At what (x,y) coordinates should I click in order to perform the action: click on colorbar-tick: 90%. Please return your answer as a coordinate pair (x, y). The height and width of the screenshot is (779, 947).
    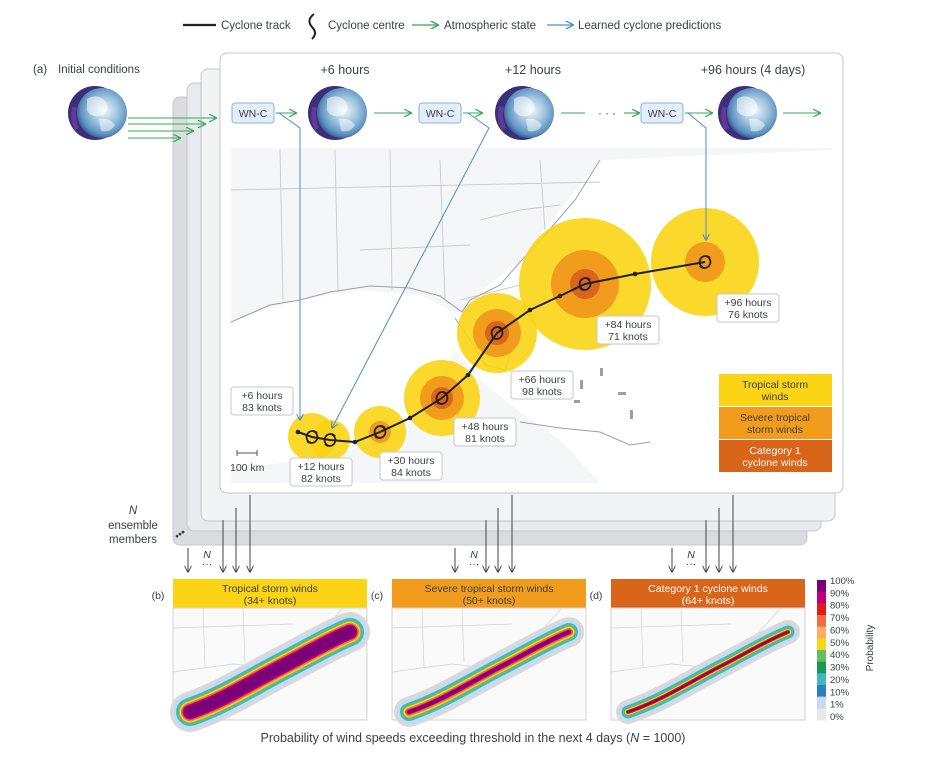
    Looking at the image, I should click on (840, 593).